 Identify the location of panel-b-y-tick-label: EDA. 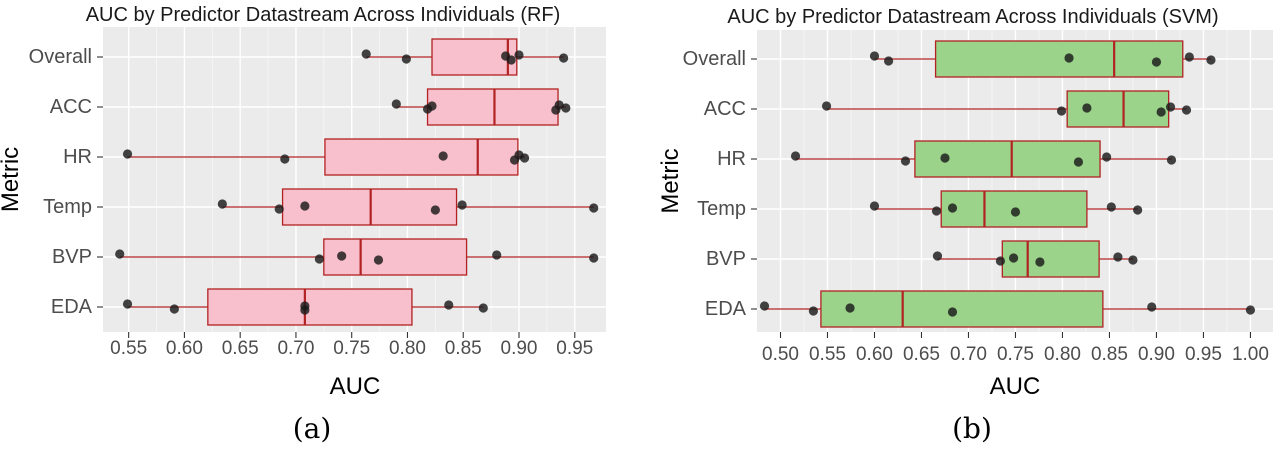
(726, 309).